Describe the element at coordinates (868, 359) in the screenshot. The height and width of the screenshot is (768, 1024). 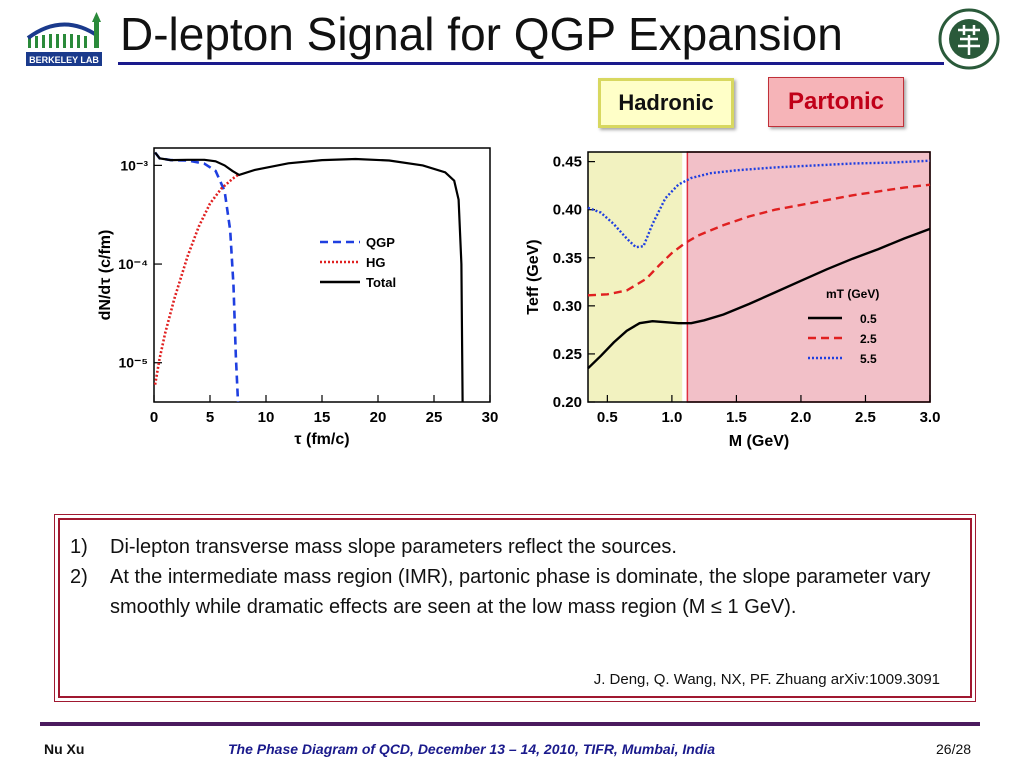
I see `legend-label: 5.5` at that location.